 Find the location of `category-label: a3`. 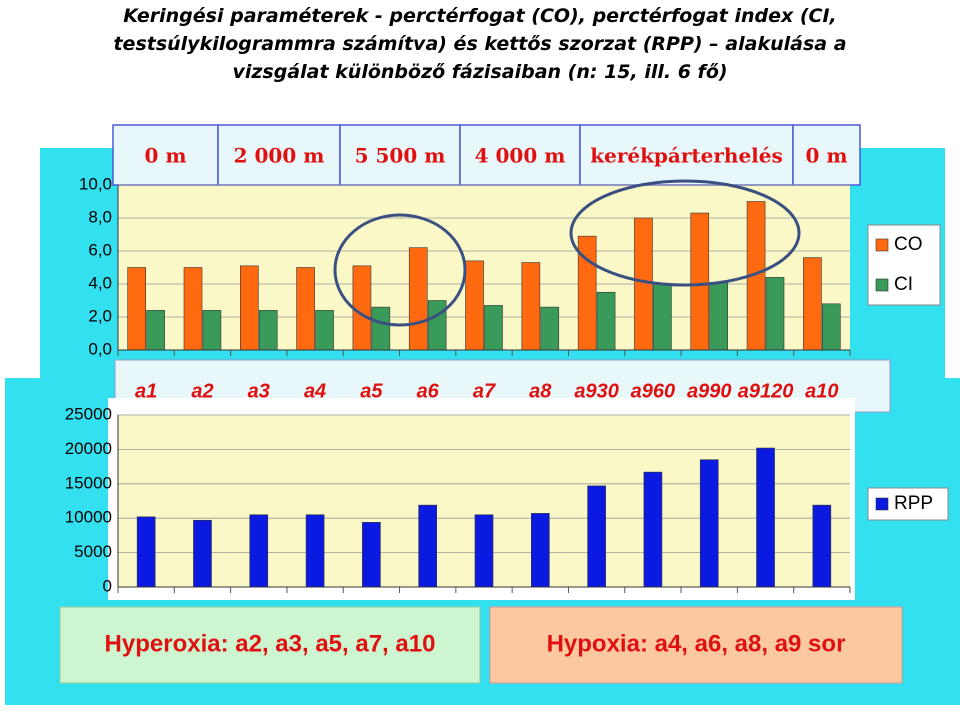

category-label: a3 is located at coordinates (259, 391).